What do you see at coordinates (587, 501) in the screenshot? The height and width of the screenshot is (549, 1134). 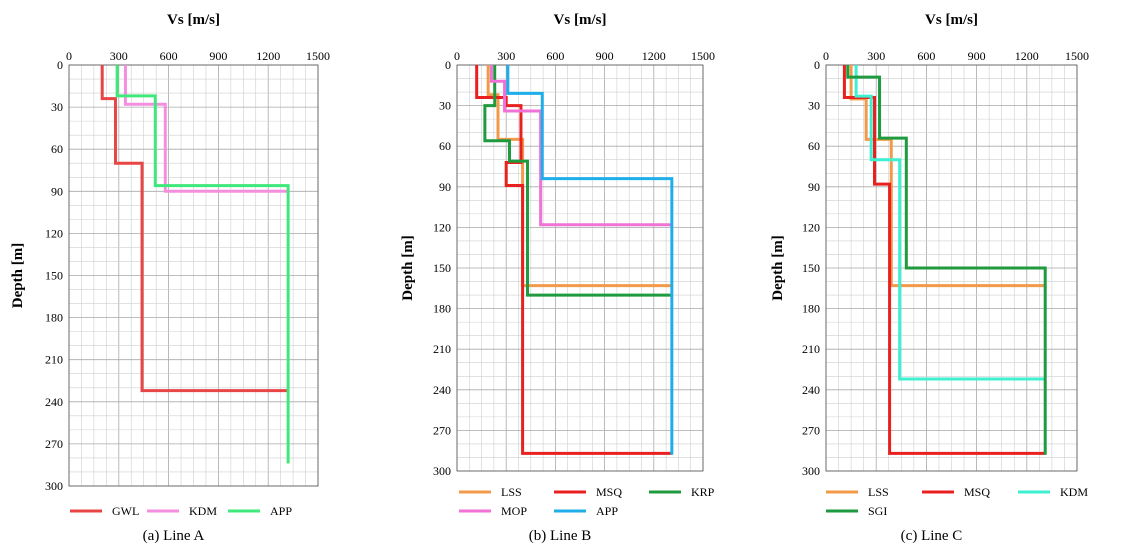 I see `legend: LSS MSQ KRP MOP APP` at bounding box center [587, 501].